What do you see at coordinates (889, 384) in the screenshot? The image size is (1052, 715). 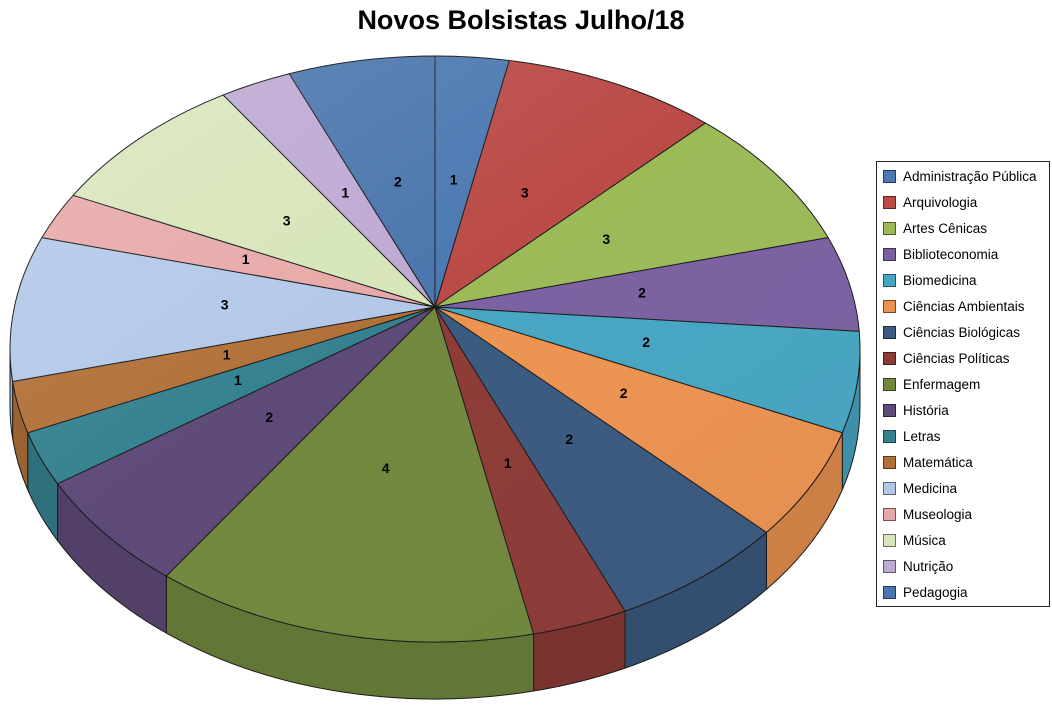 I see `legend-swatch-enfermagem` at bounding box center [889, 384].